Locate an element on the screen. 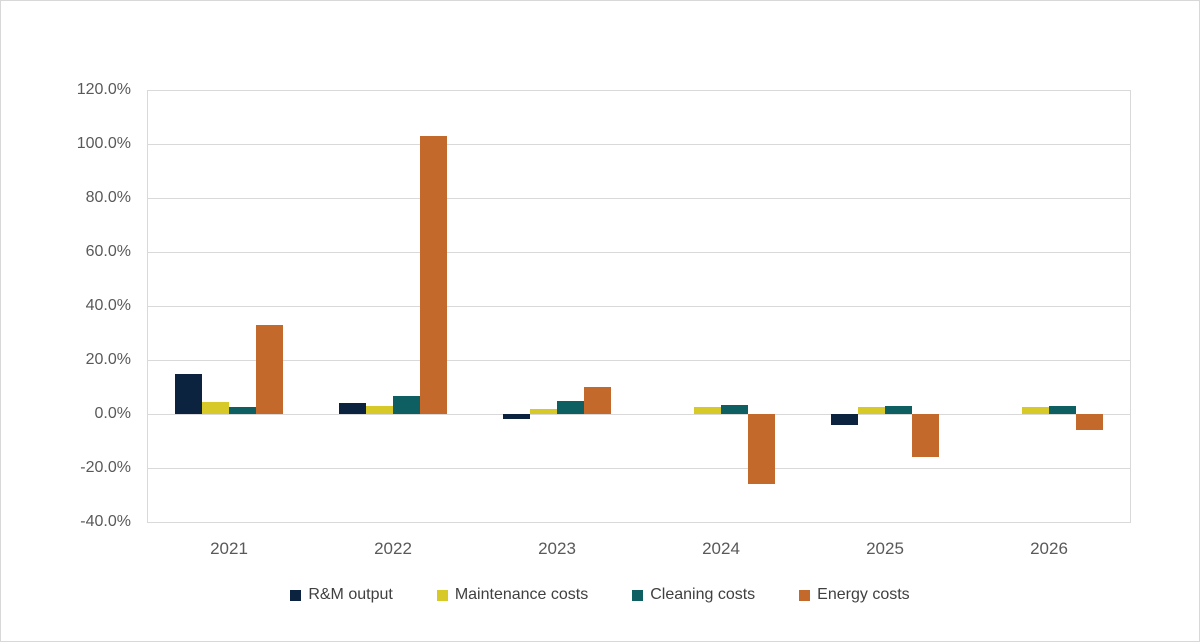 Image resolution: width=1200 pixels, height=642 pixels. x-tick-label-2026: 2026 is located at coordinates (1049, 548).